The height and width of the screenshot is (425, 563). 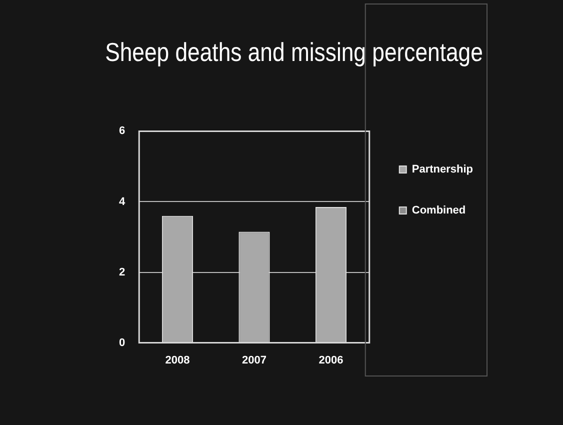 I want to click on chart-title: Sheep deaths and missing percentage, so click(x=294, y=53).